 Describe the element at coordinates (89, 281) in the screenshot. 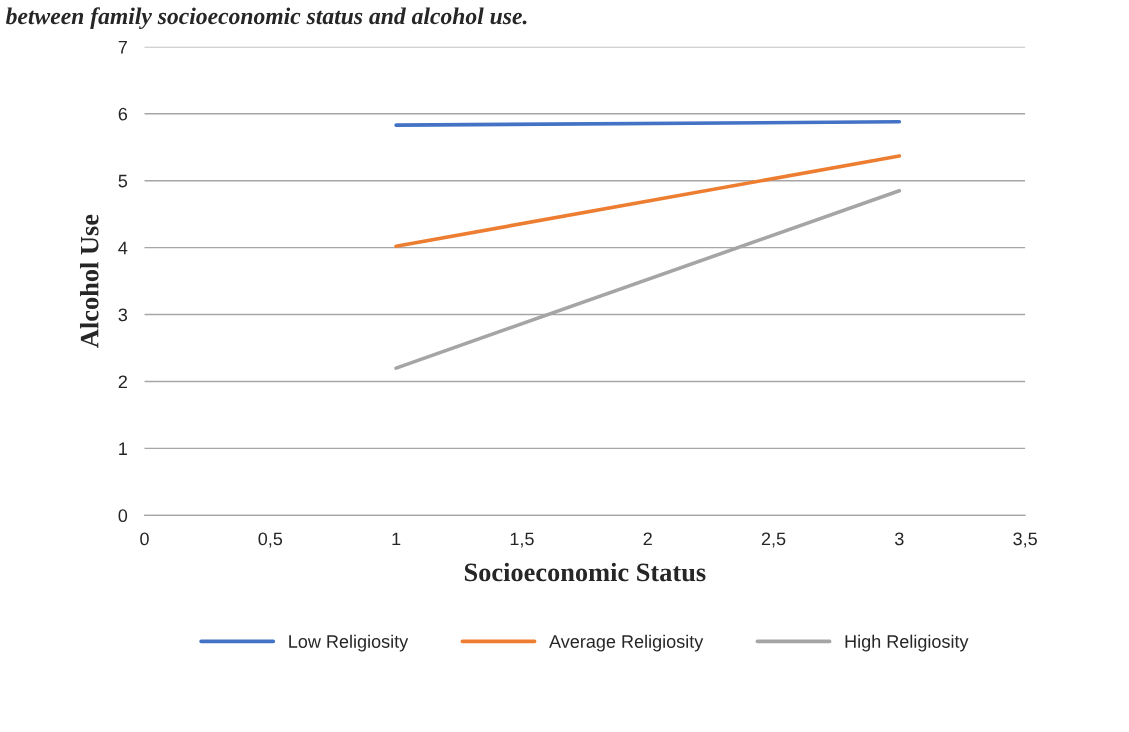

I see `y-axis-title: Alcohol Use` at that location.